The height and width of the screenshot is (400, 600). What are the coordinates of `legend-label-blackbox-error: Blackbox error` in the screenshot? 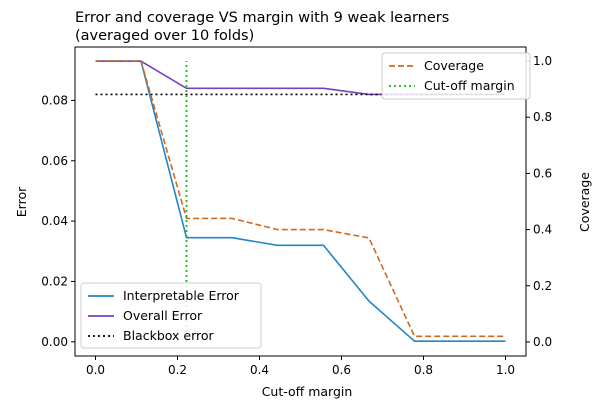 It's located at (169, 335).